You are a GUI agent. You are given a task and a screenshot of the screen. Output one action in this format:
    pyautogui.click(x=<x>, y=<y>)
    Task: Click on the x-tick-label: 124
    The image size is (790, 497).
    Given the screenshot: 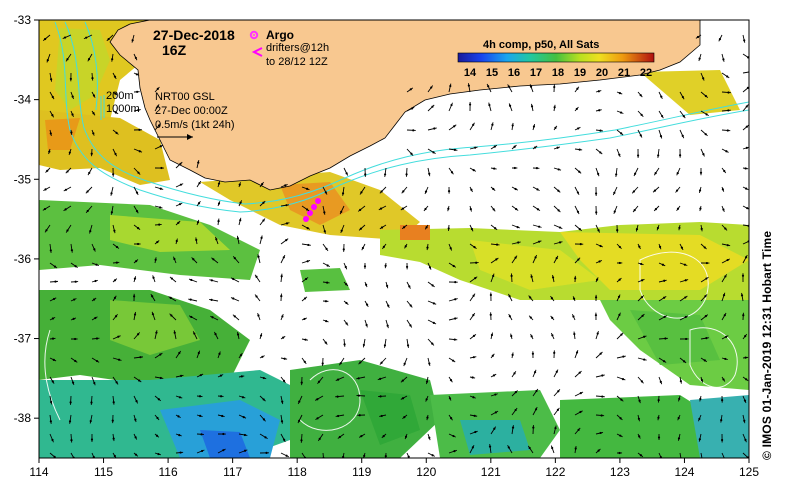 What is the action you would take?
    pyautogui.click(x=684, y=472)
    